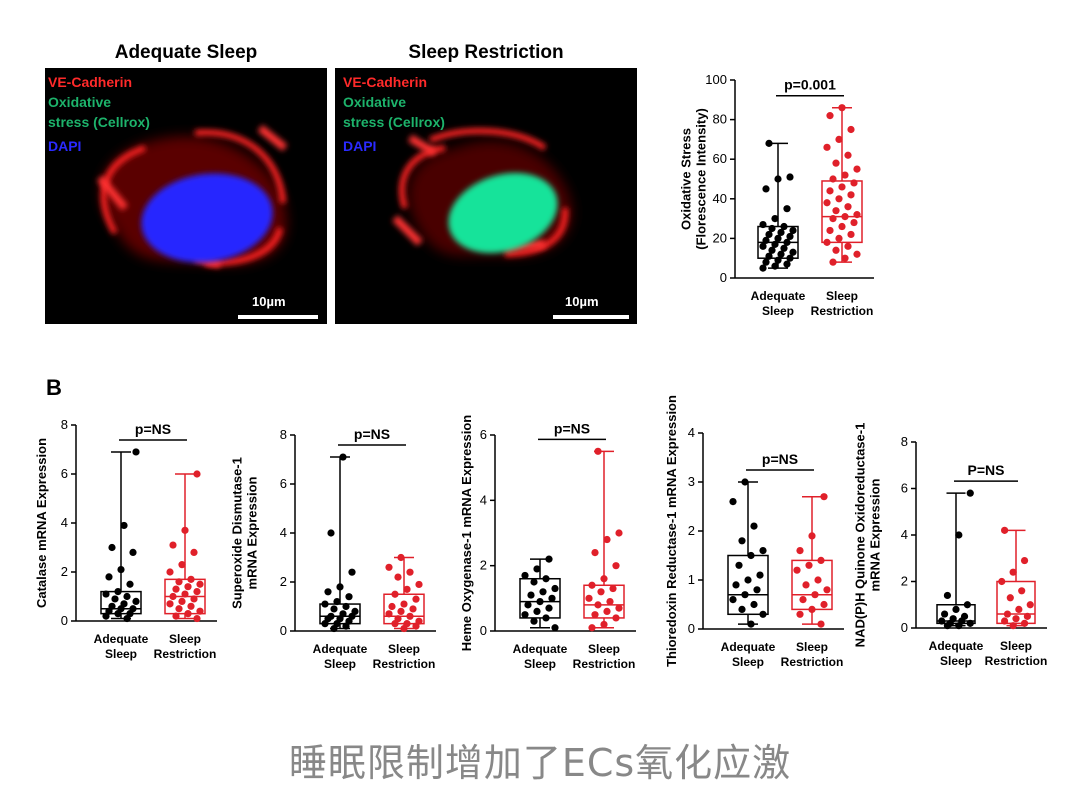  What do you see at coordinates (269, 301) in the screenshot?
I see `micro1-scale-label: 10µm` at bounding box center [269, 301].